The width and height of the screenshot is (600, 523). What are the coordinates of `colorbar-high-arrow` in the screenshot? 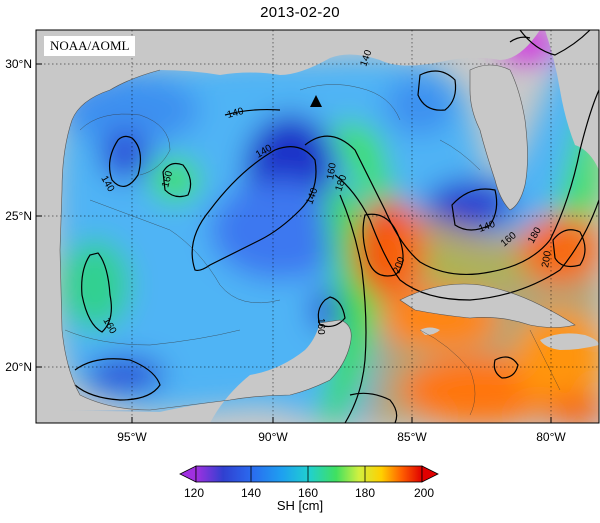 It's located at (430, 474).